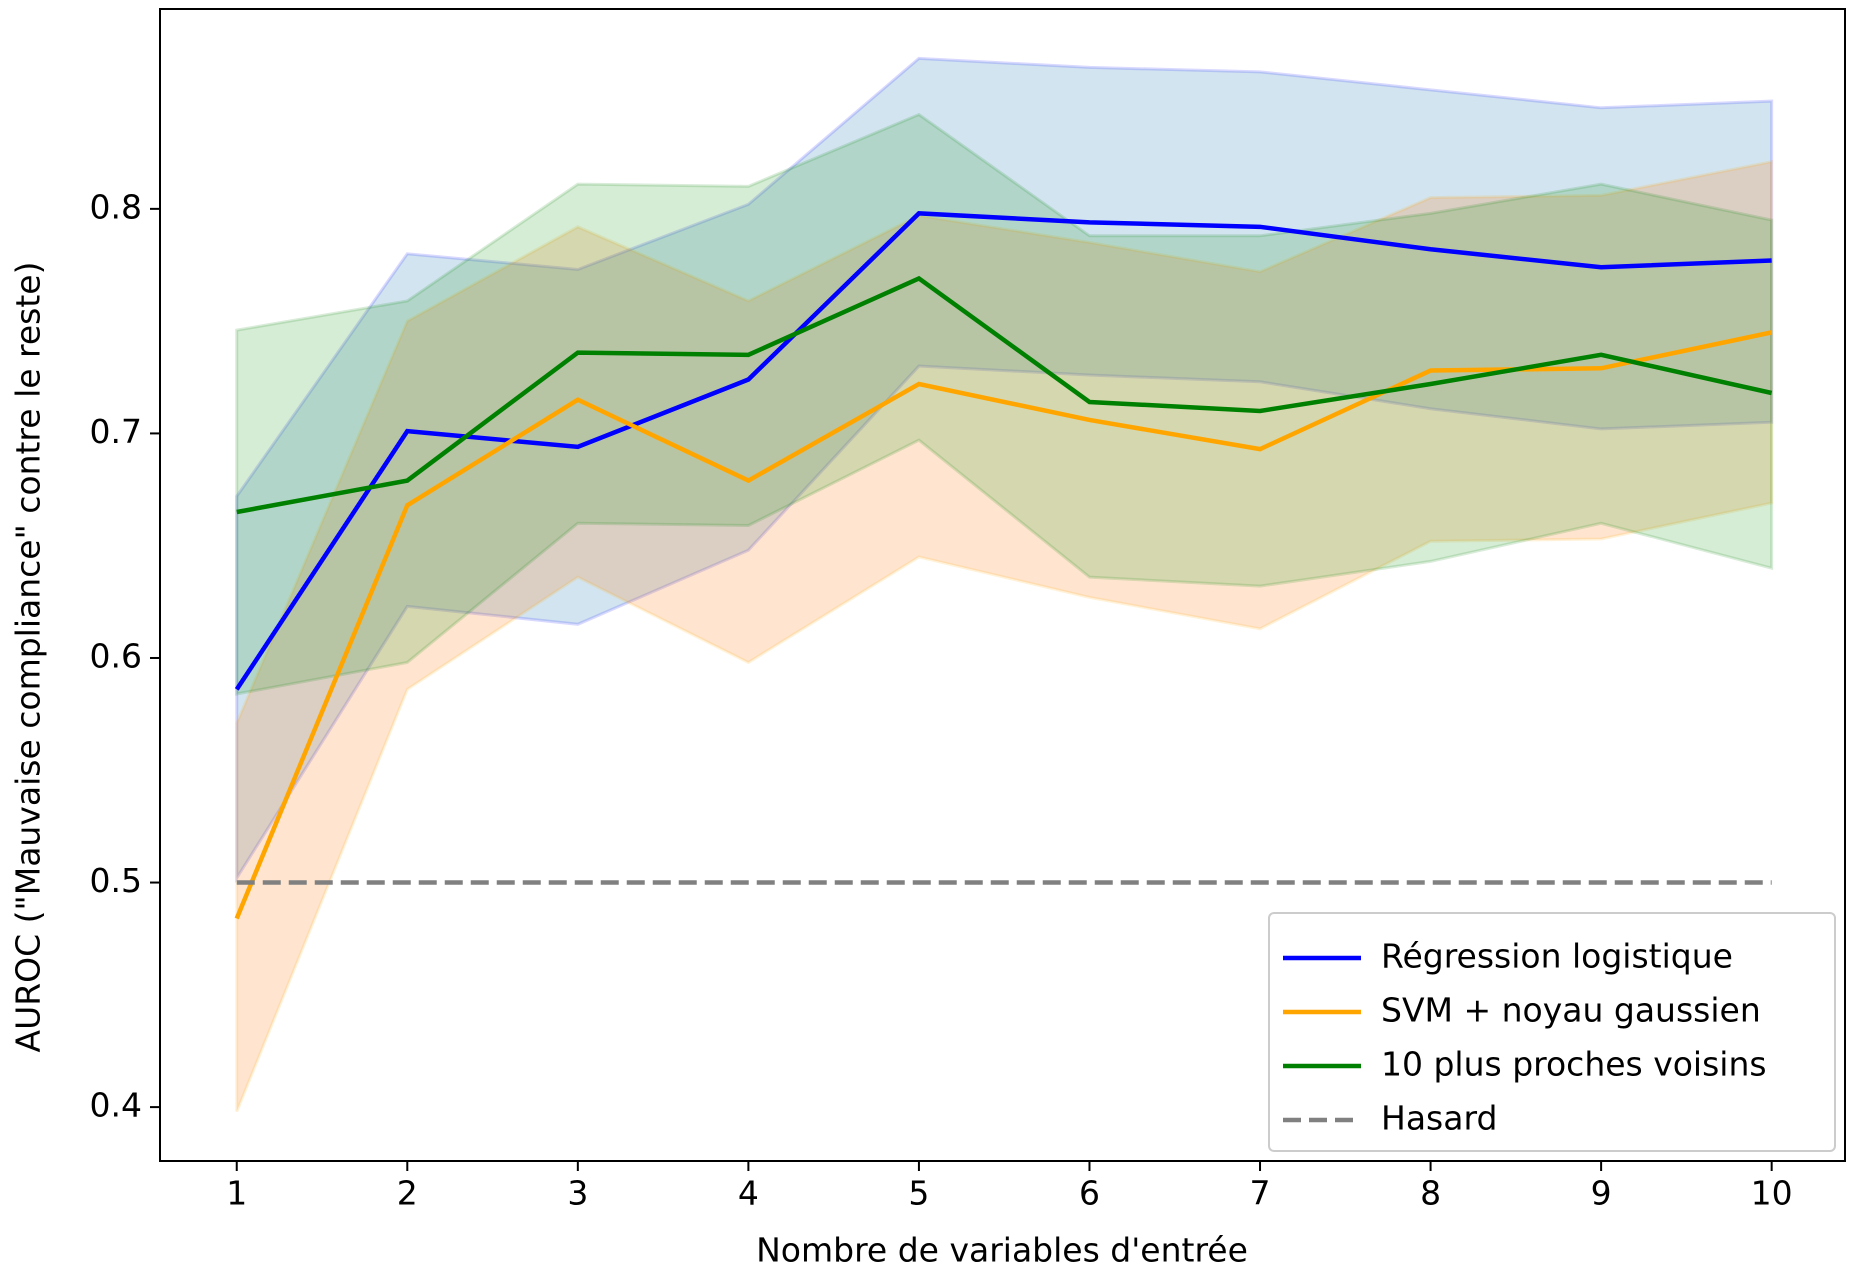 Image resolution: width=1858 pixels, height=1282 pixels. I want to click on legend-label: Régression logistique, so click(1557, 956).